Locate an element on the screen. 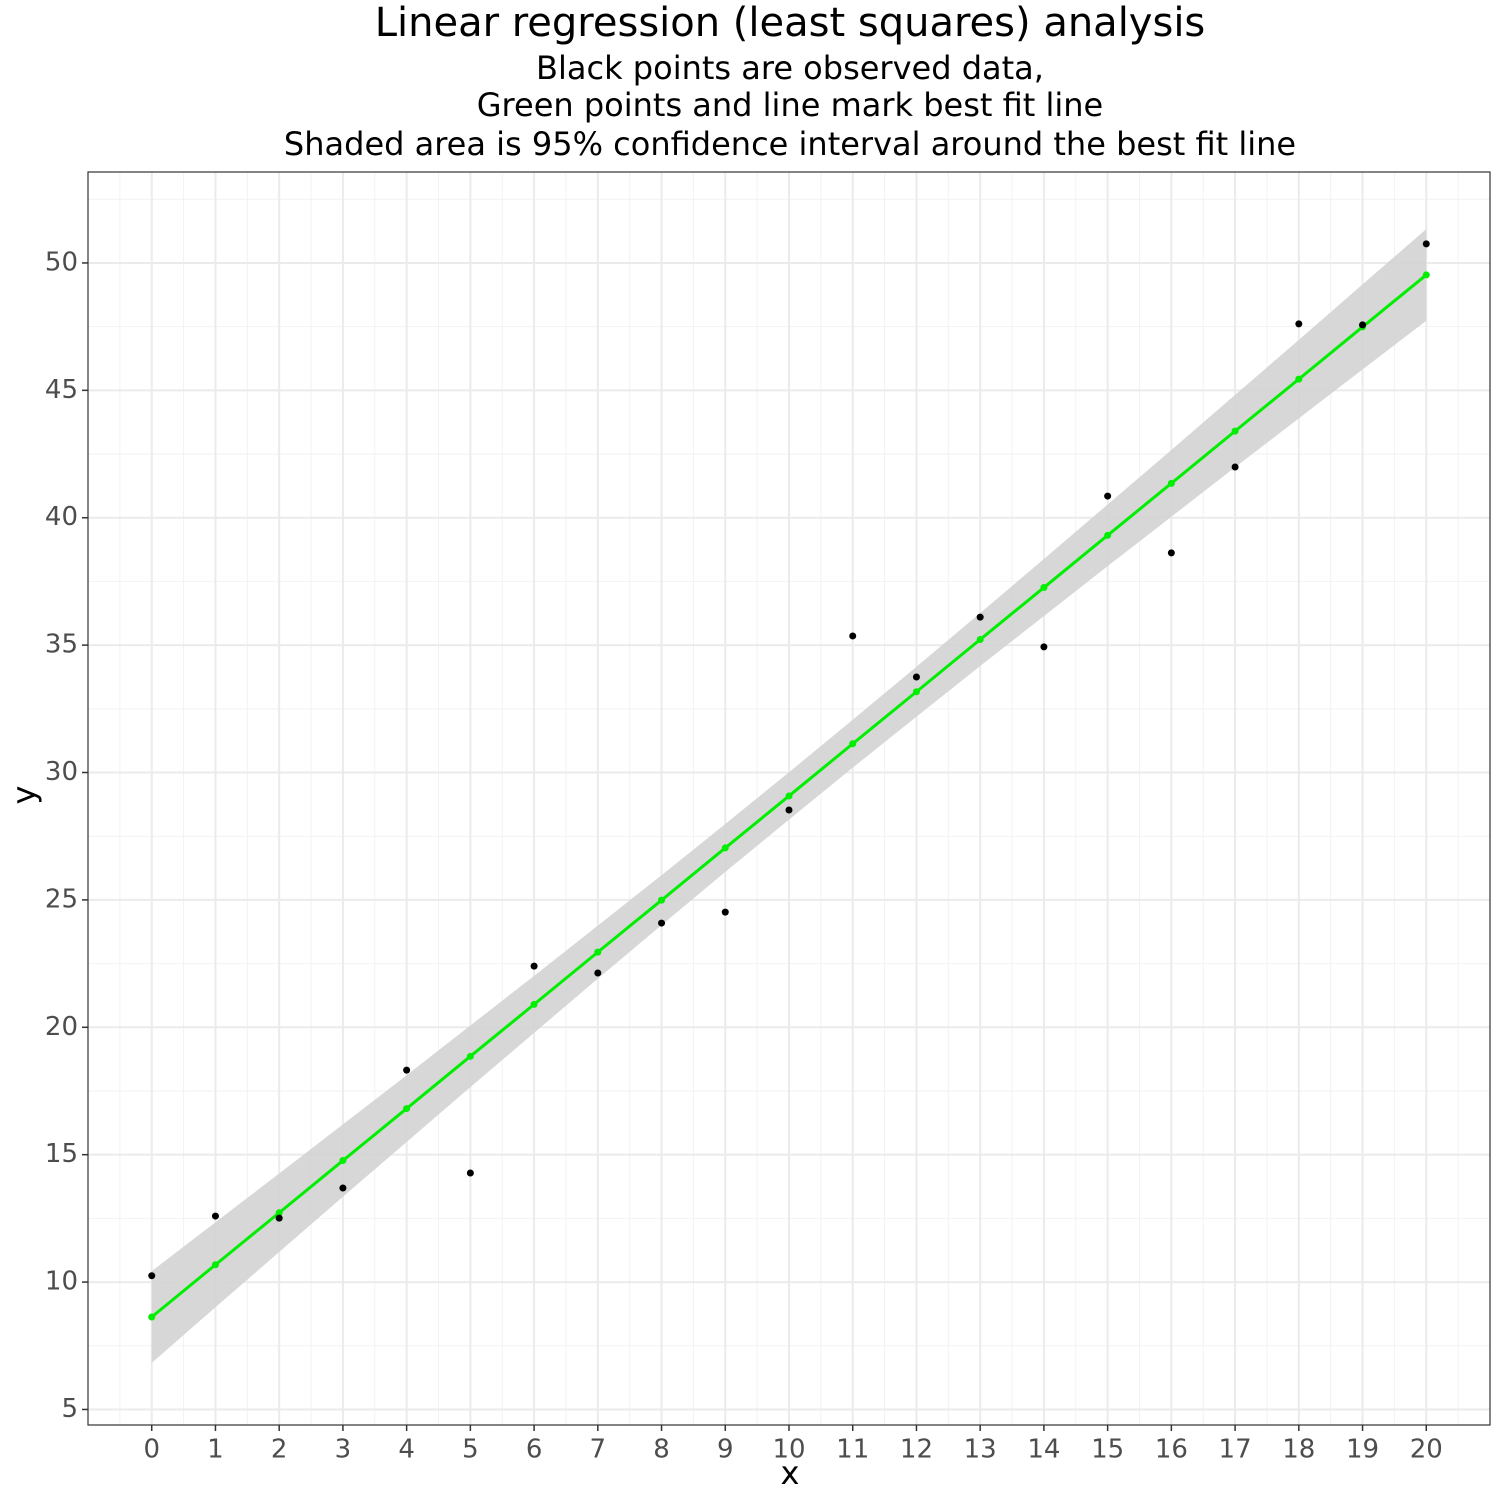 This screenshot has height=1500, width=1500. x-axis-title: x is located at coordinates (790, 1473).